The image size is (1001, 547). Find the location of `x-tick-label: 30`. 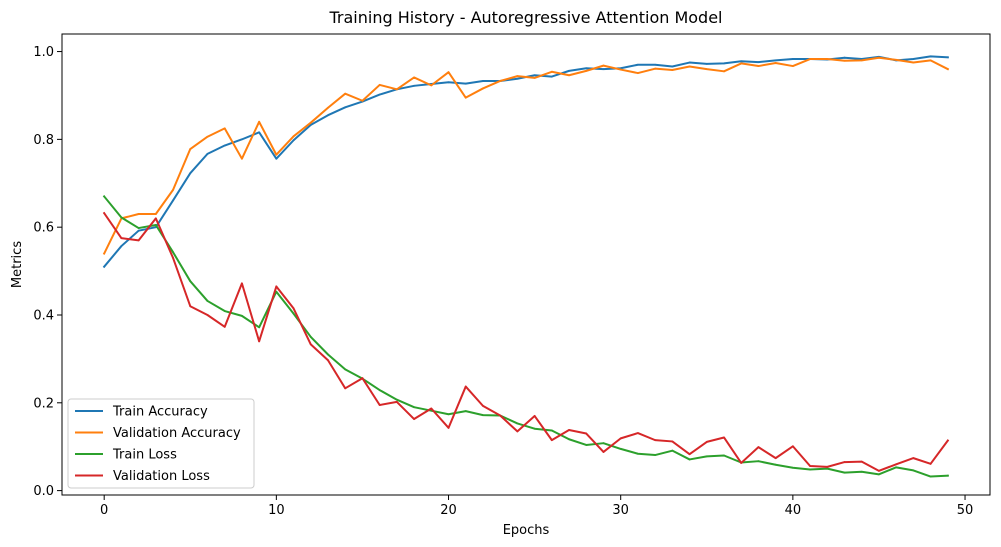

x-tick-label: 30 is located at coordinates (620, 510).